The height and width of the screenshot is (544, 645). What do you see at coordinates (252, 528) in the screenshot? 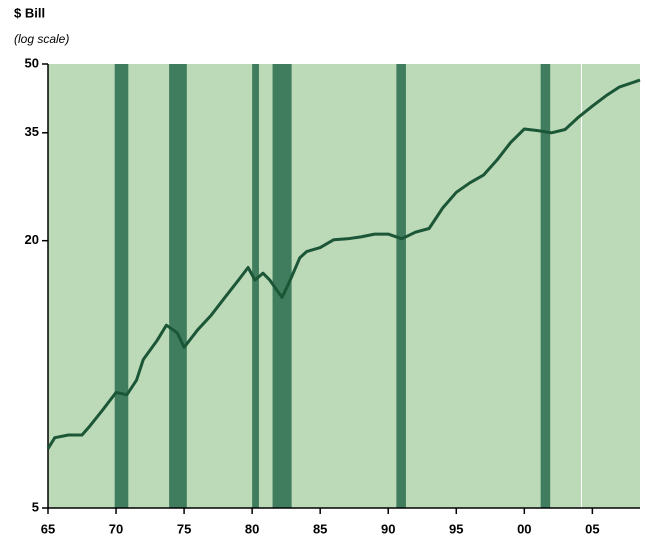
I see `x-tick-label: 80` at bounding box center [252, 528].